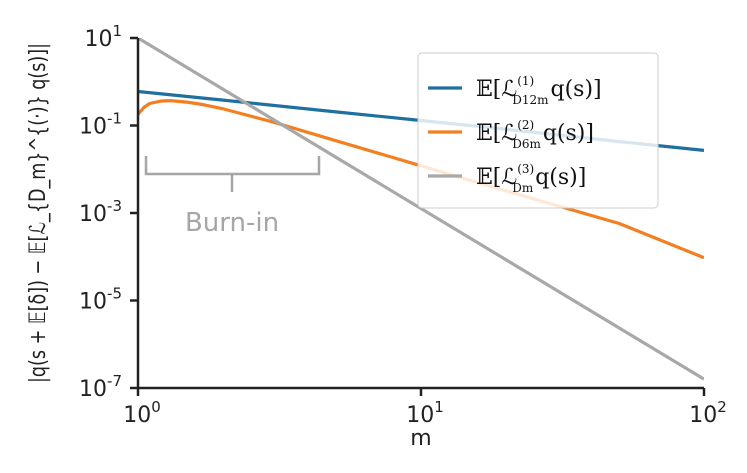  What do you see at coordinates (100, 300) in the screenshot?
I see `y-tick-label: 10⁻⁵` at bounding box center [100, 300].